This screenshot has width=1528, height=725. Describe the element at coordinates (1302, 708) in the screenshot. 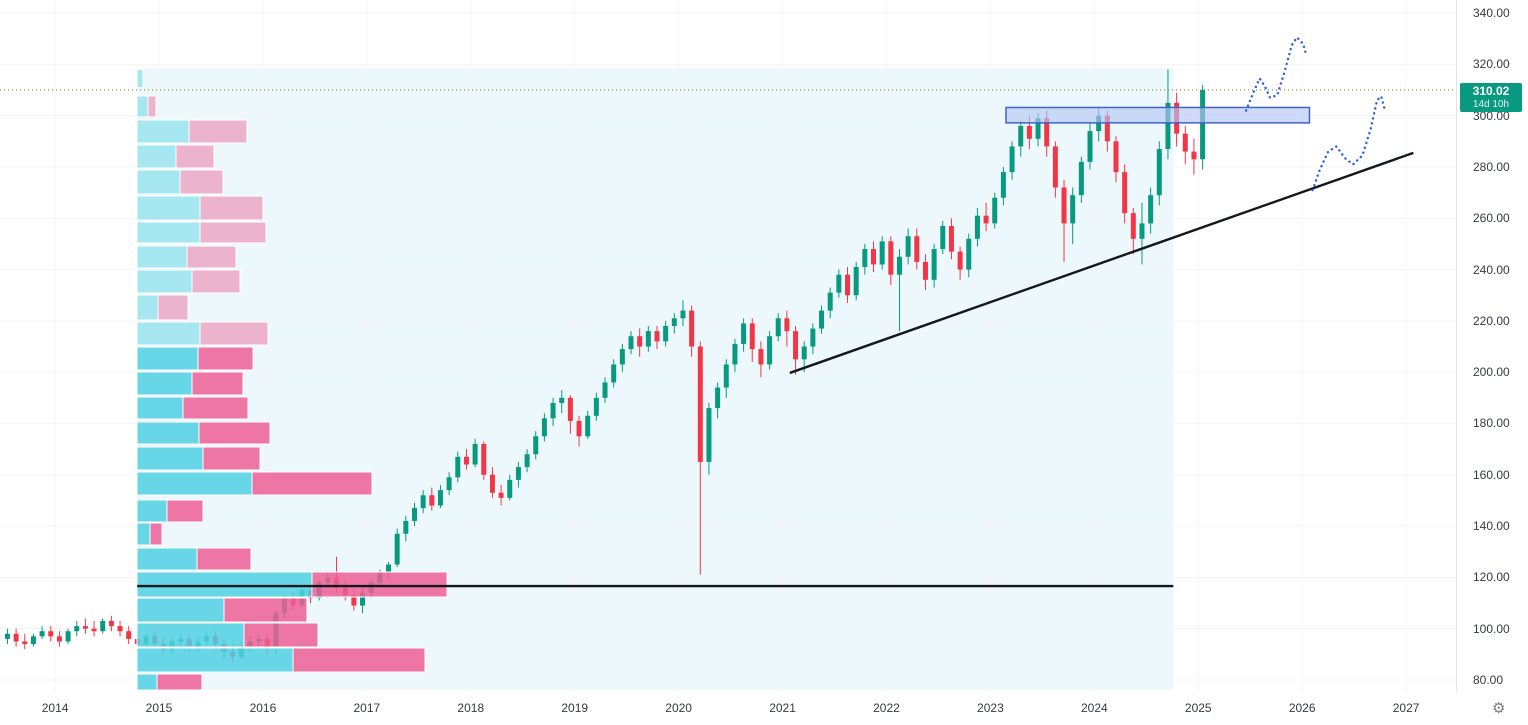

I see `time-axis-year-label: 2026` at that location.